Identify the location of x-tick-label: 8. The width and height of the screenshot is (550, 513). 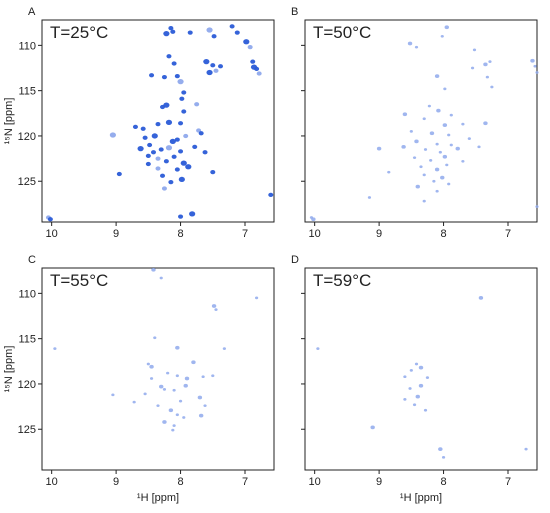
(443, 234).